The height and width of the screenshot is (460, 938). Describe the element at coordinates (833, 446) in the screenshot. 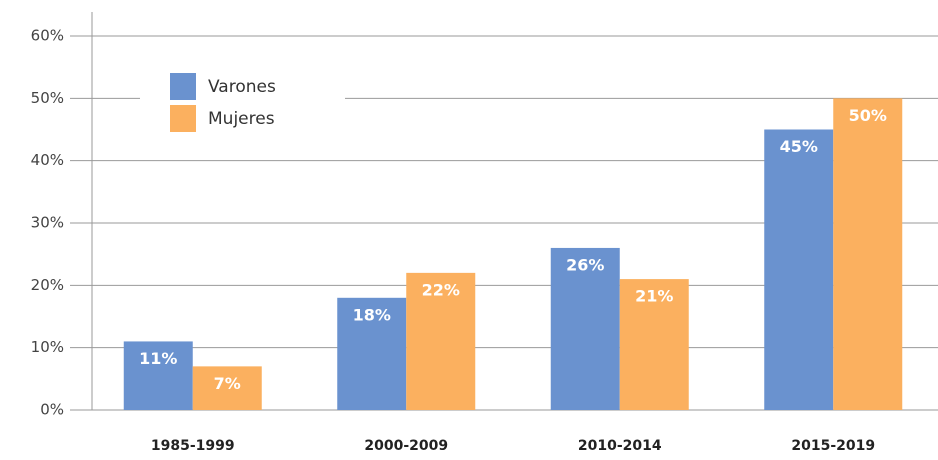

I see `x-tick-label: 2015-2019` at that location.